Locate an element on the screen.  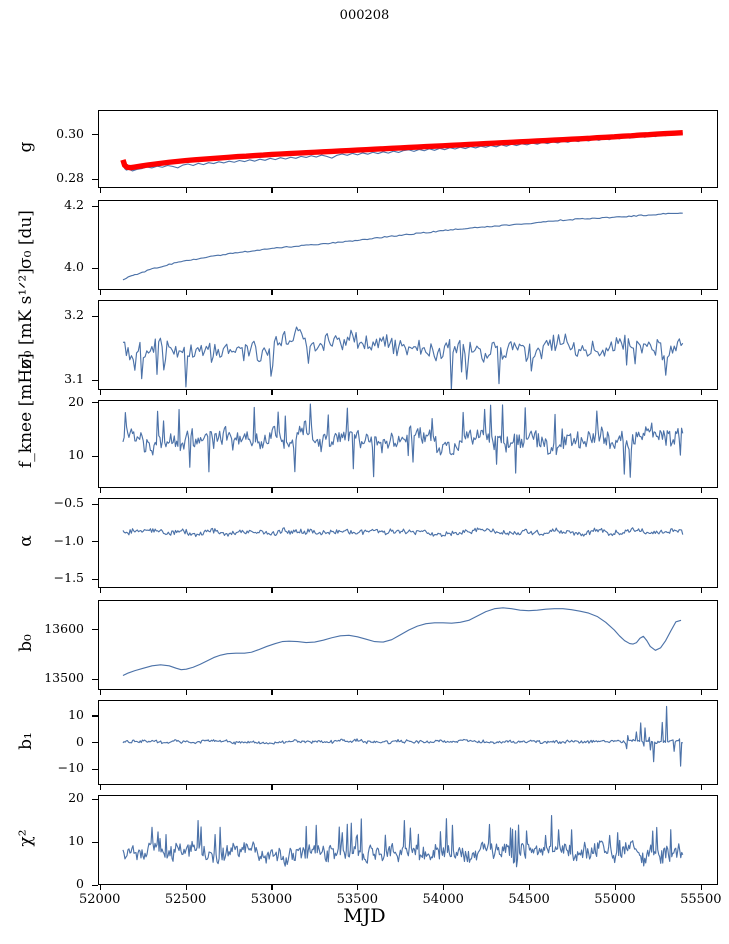
b1-trace is located at coordinates (403, 736).